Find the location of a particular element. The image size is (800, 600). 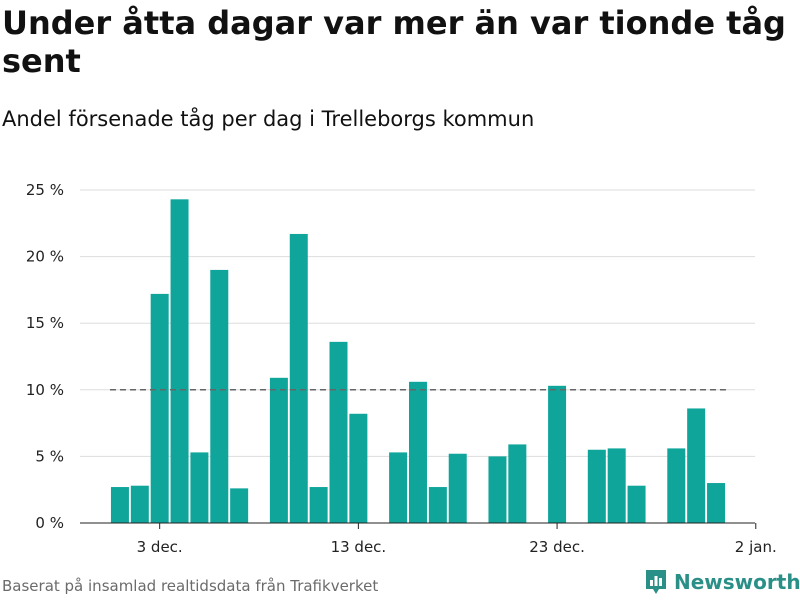

y-tick-label: 15 % is located at coordinates (45, 323).